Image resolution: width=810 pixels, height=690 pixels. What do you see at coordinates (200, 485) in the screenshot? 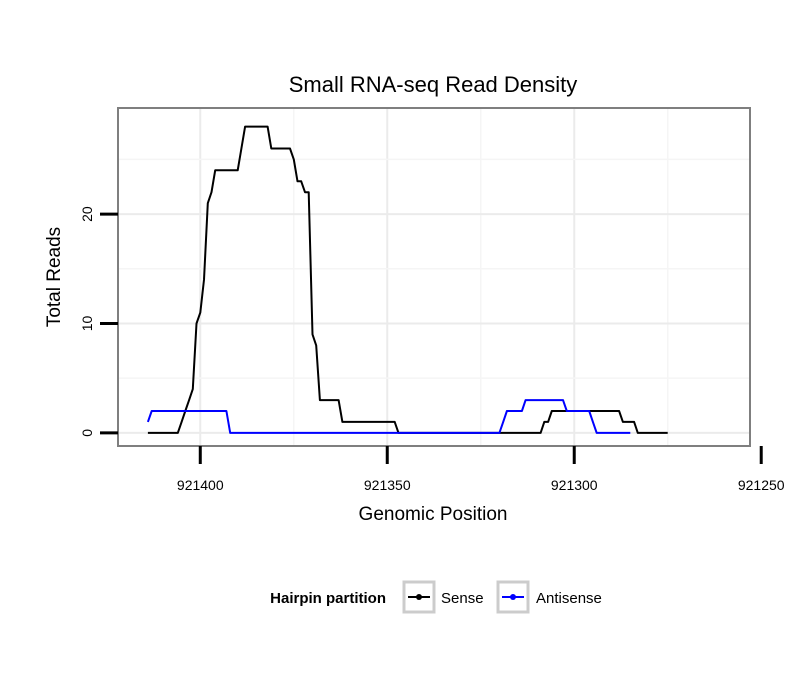
I see `x-tick-label: 921400` at bounding box center [200, 485].